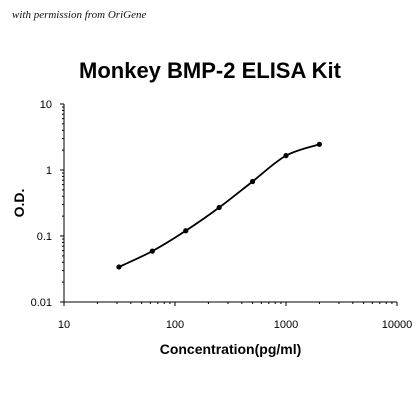 Image resolution: width=420 pixels, height=420 pixels. Describe the element at coordinates (397, 325) in the screenshot. I see `x-tick-label: 10000` at that location.